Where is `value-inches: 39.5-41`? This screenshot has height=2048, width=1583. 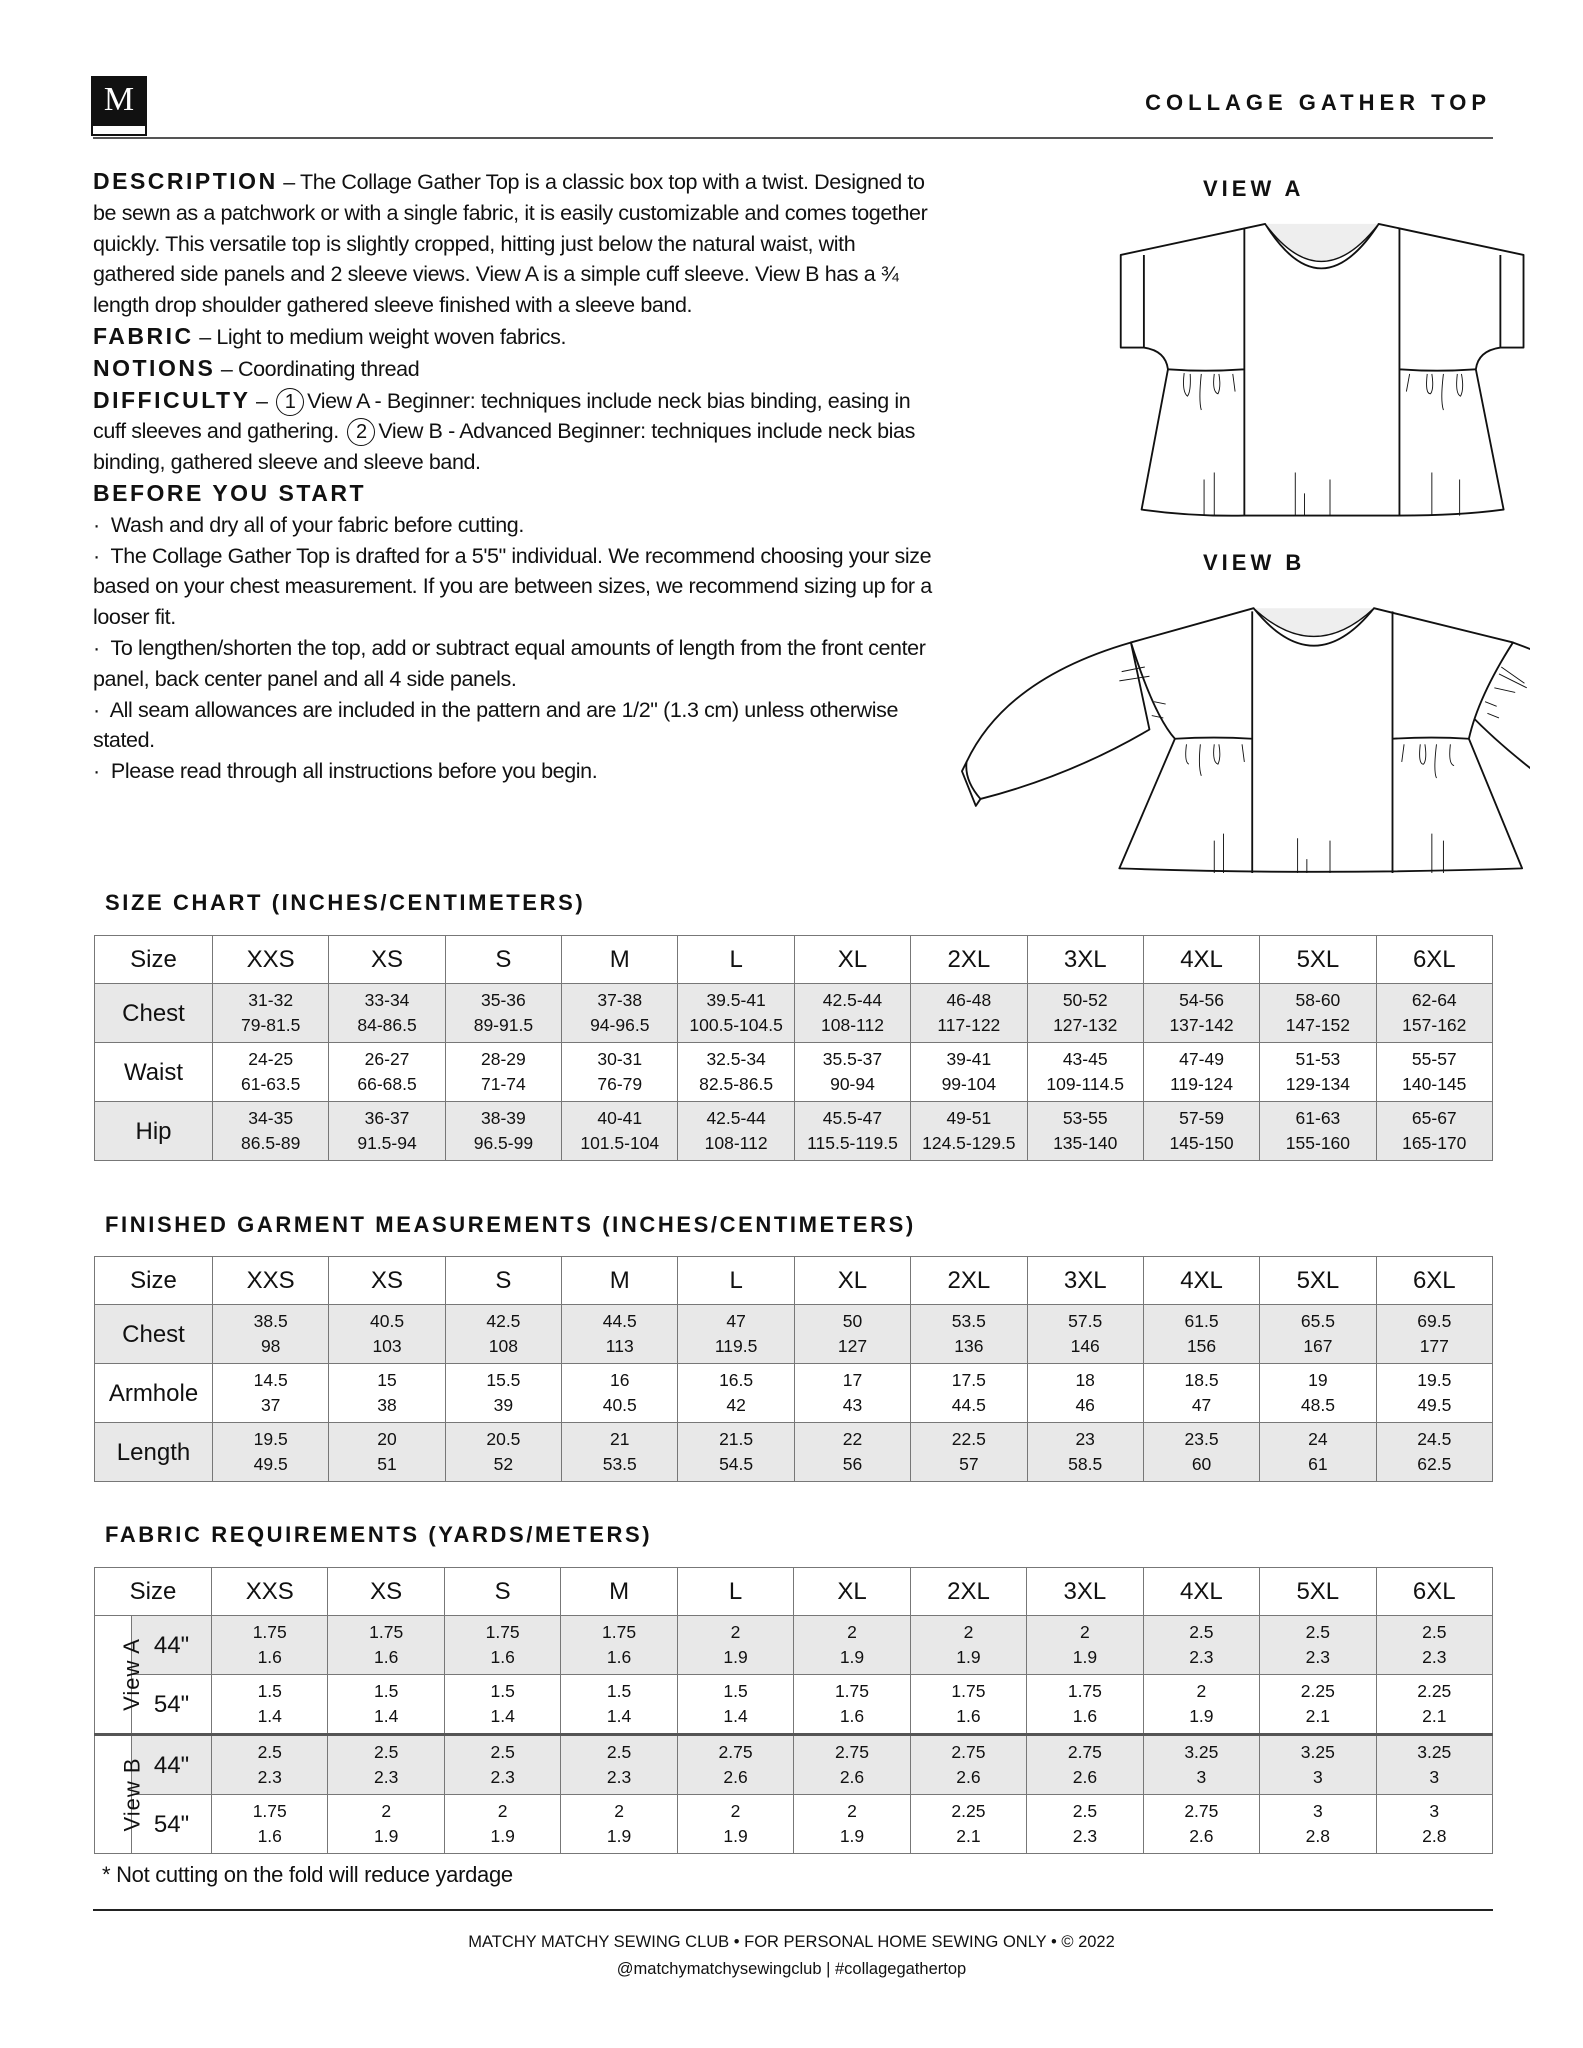
value-inches: 39.5-41 is located at coordinates (736, 1000).